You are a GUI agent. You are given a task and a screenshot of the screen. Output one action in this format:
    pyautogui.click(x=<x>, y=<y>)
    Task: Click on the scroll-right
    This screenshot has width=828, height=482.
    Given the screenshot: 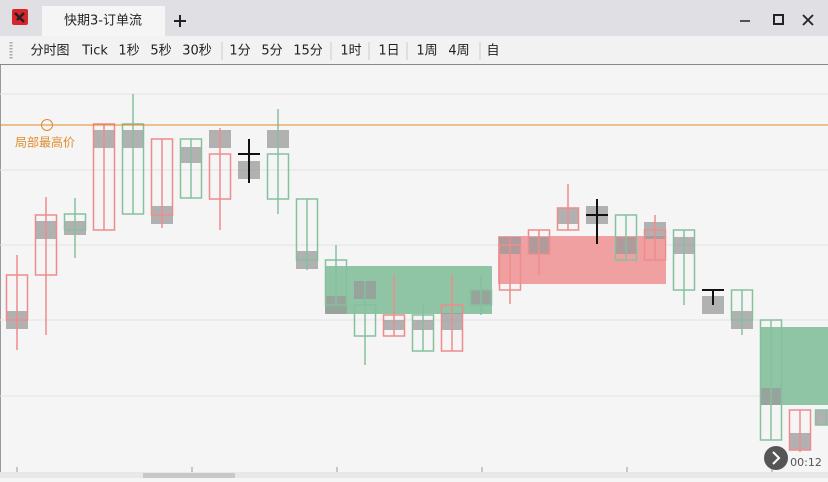 What is the action you would take?
    pyautogui.click(x=776, y=458)
    